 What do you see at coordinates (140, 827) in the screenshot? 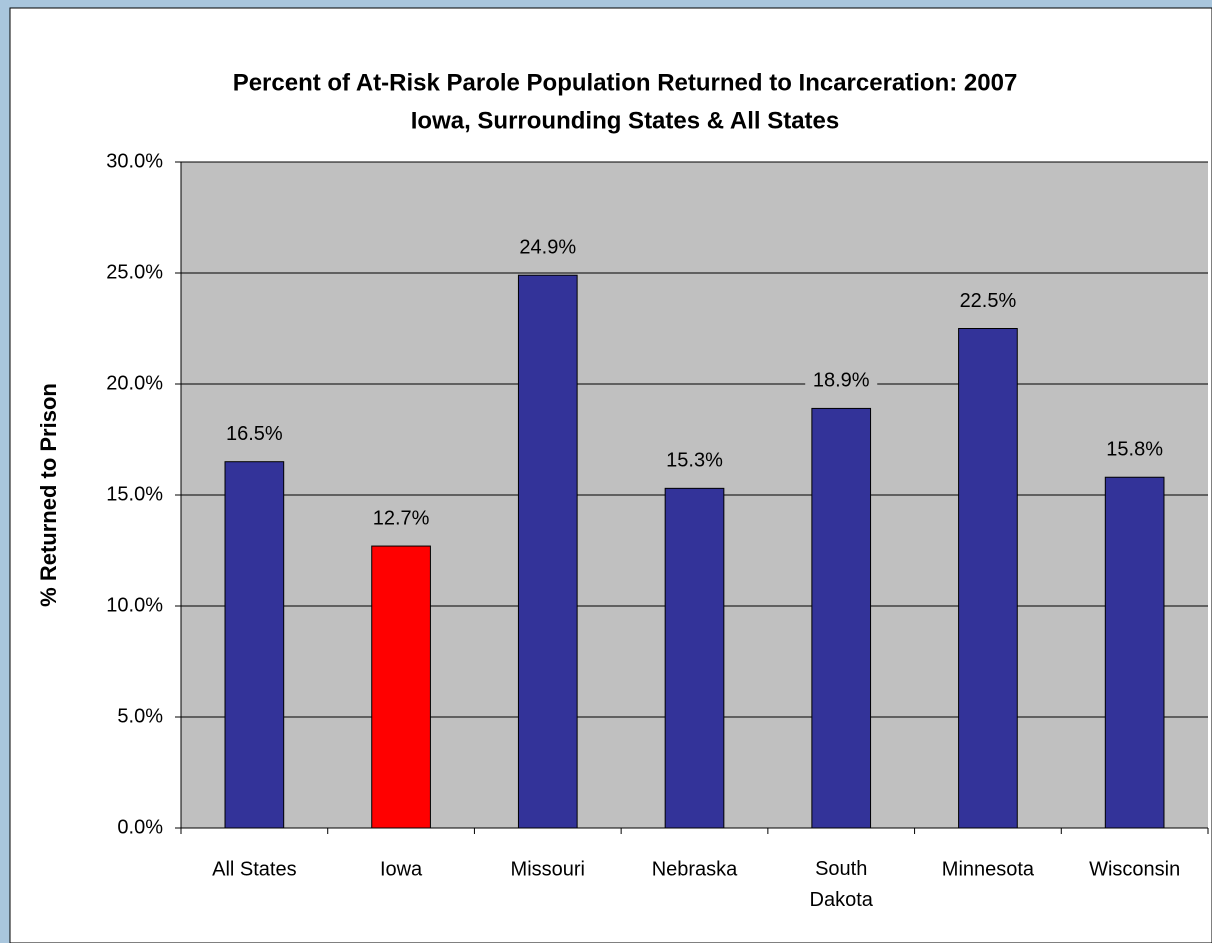
I see `y-tick-label: 0.0%` at bounding box center [140, 827].